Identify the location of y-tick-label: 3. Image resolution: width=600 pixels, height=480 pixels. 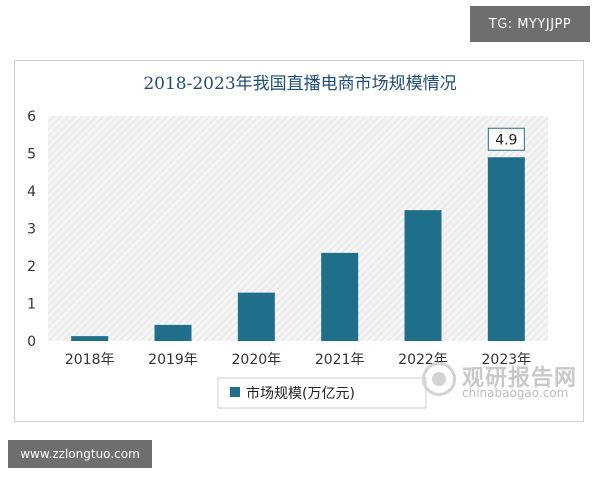
(31, 230).